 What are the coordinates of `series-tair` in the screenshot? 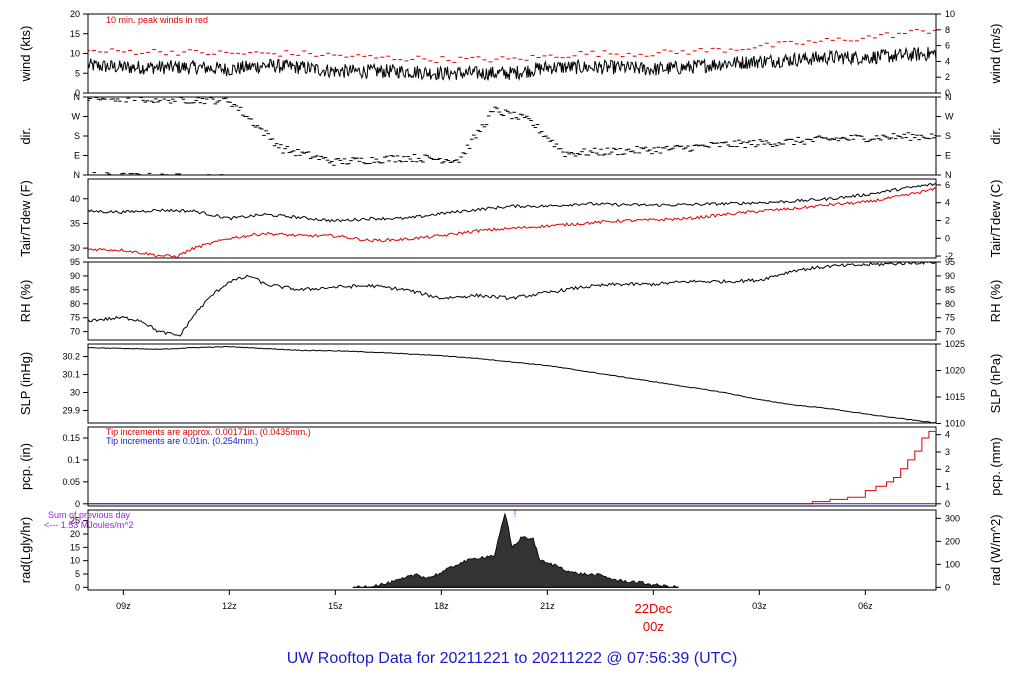 It's located at (512, 203).